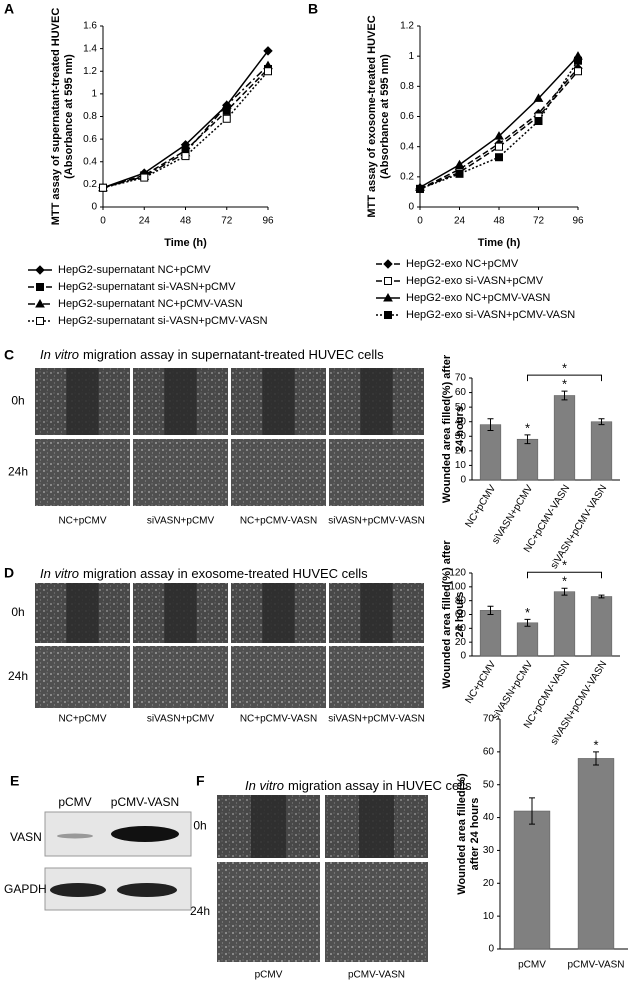  Describe the element at coordinates (278, 521) in the screenshot. I see `column-label: NC+pCMV-VASN` at that location.